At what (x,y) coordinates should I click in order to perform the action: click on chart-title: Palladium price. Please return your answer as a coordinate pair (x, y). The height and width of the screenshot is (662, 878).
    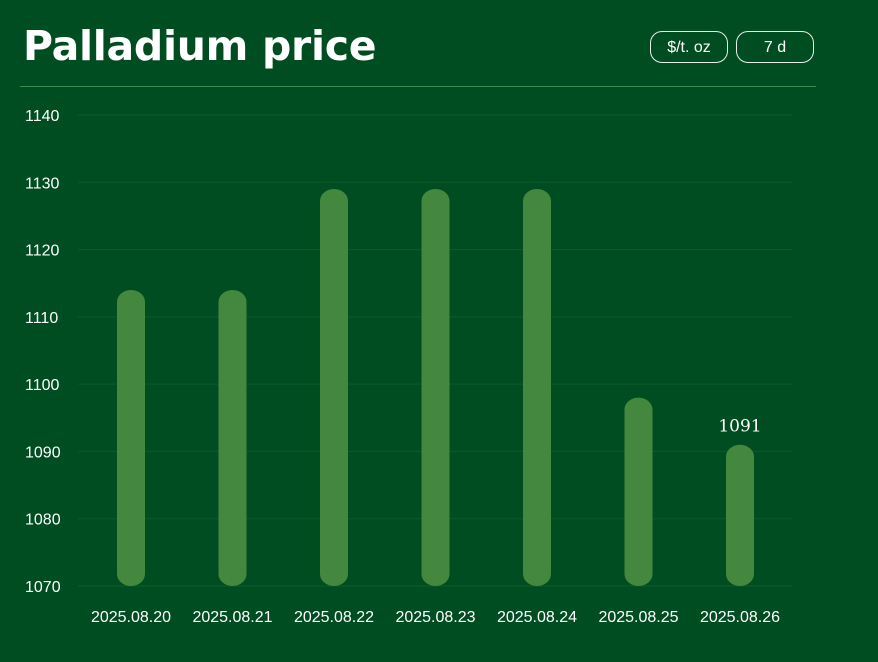
    Looking at the image, I should click on (200, 46).